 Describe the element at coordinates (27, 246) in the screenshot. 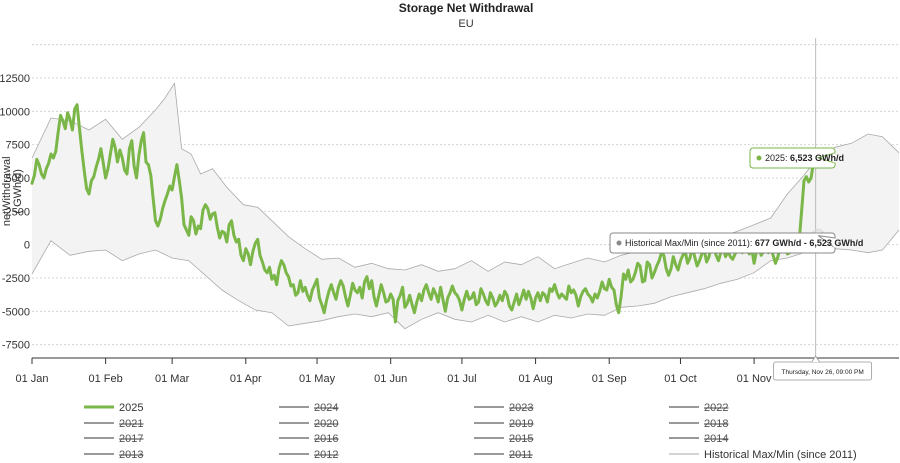

I see `y-tick-label: 0` at that location.